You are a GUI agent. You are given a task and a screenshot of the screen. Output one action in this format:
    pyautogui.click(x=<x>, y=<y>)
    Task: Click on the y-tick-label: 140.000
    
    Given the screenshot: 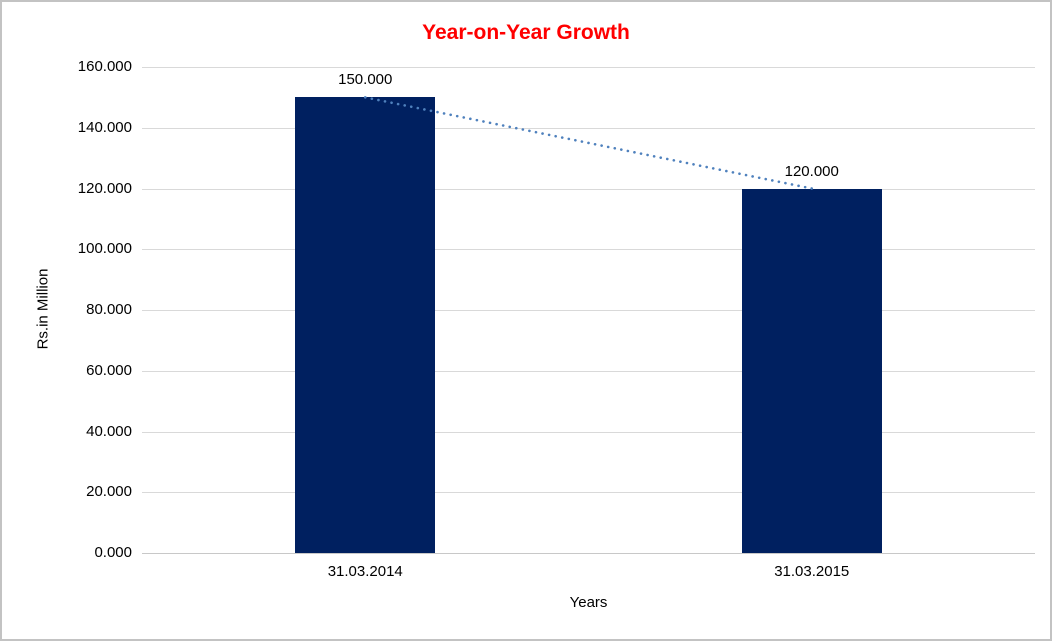 What is the action you would take?
    pyautogui.click(x=104, y=127)
    